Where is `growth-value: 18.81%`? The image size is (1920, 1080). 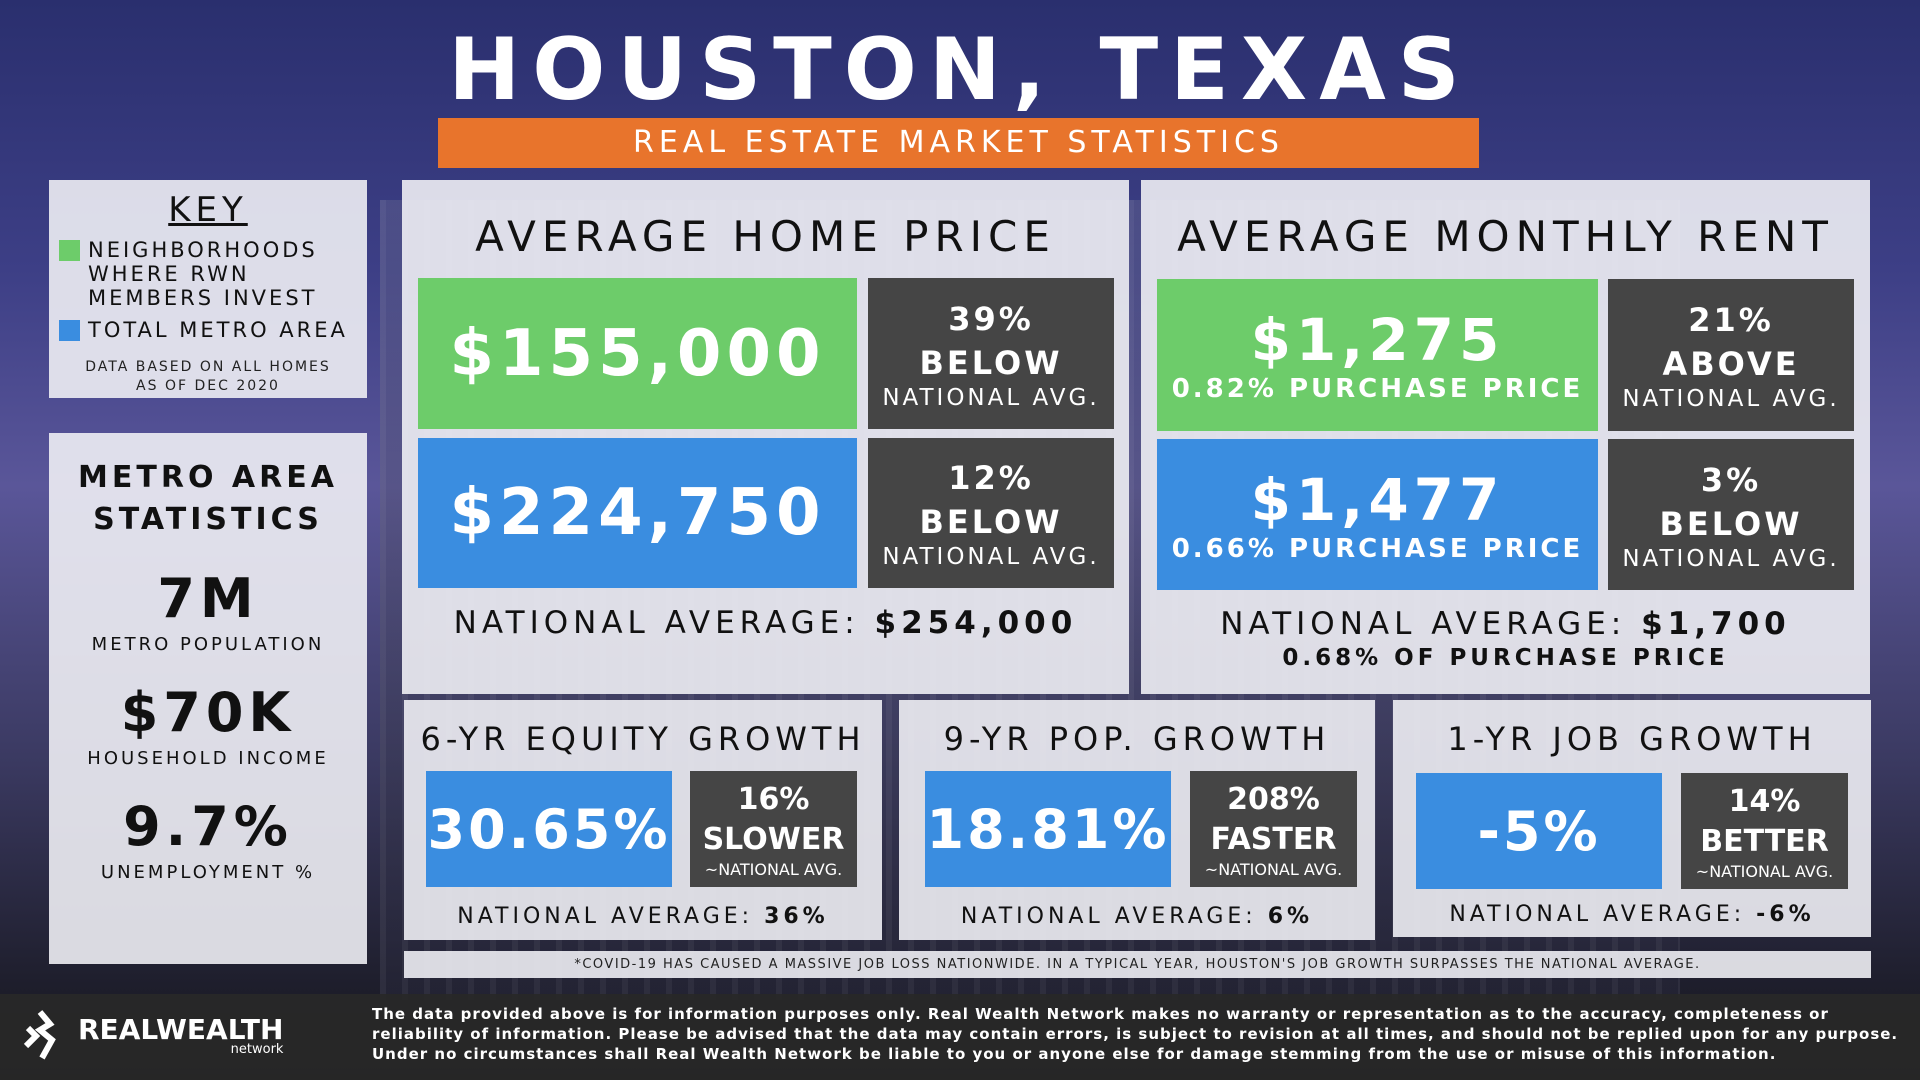
growth-value: 18.81% is located at coordinates (1048, 829).